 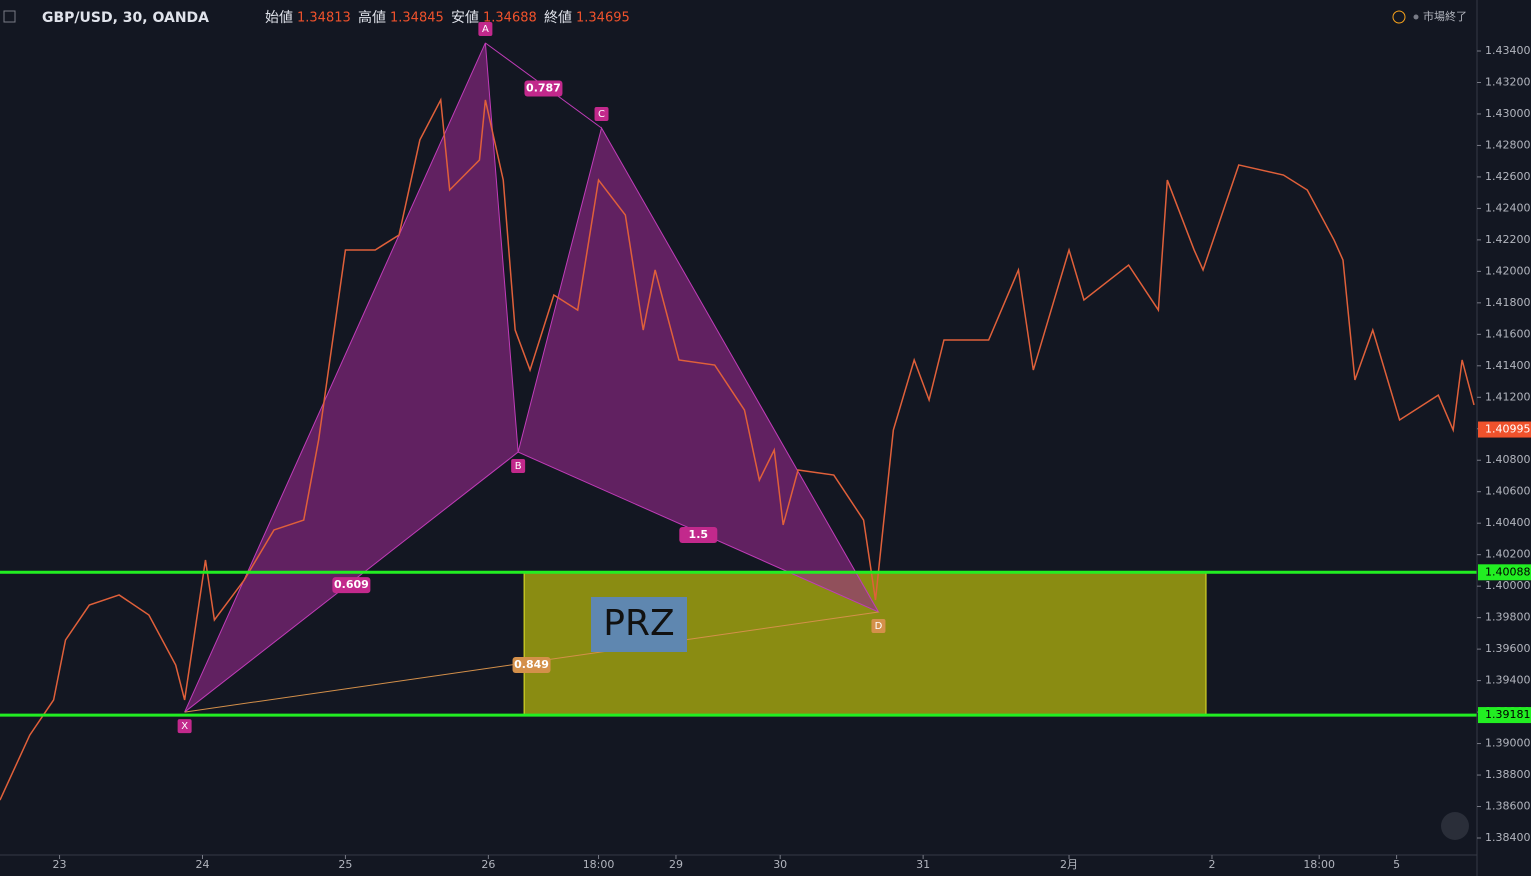 I want to click on x-tick-label: 5, so click(x=1396, y=864).